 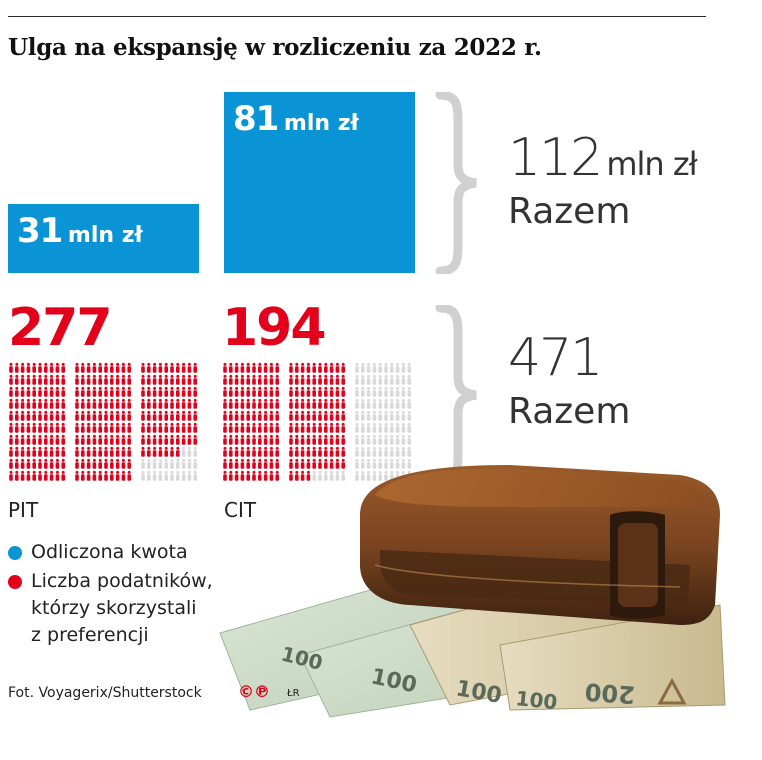 What do you see at coordinates (321, 123) in the screenshot?
I see `bar-label-cit-unit: mln zł` at bounding box center [321, 123].